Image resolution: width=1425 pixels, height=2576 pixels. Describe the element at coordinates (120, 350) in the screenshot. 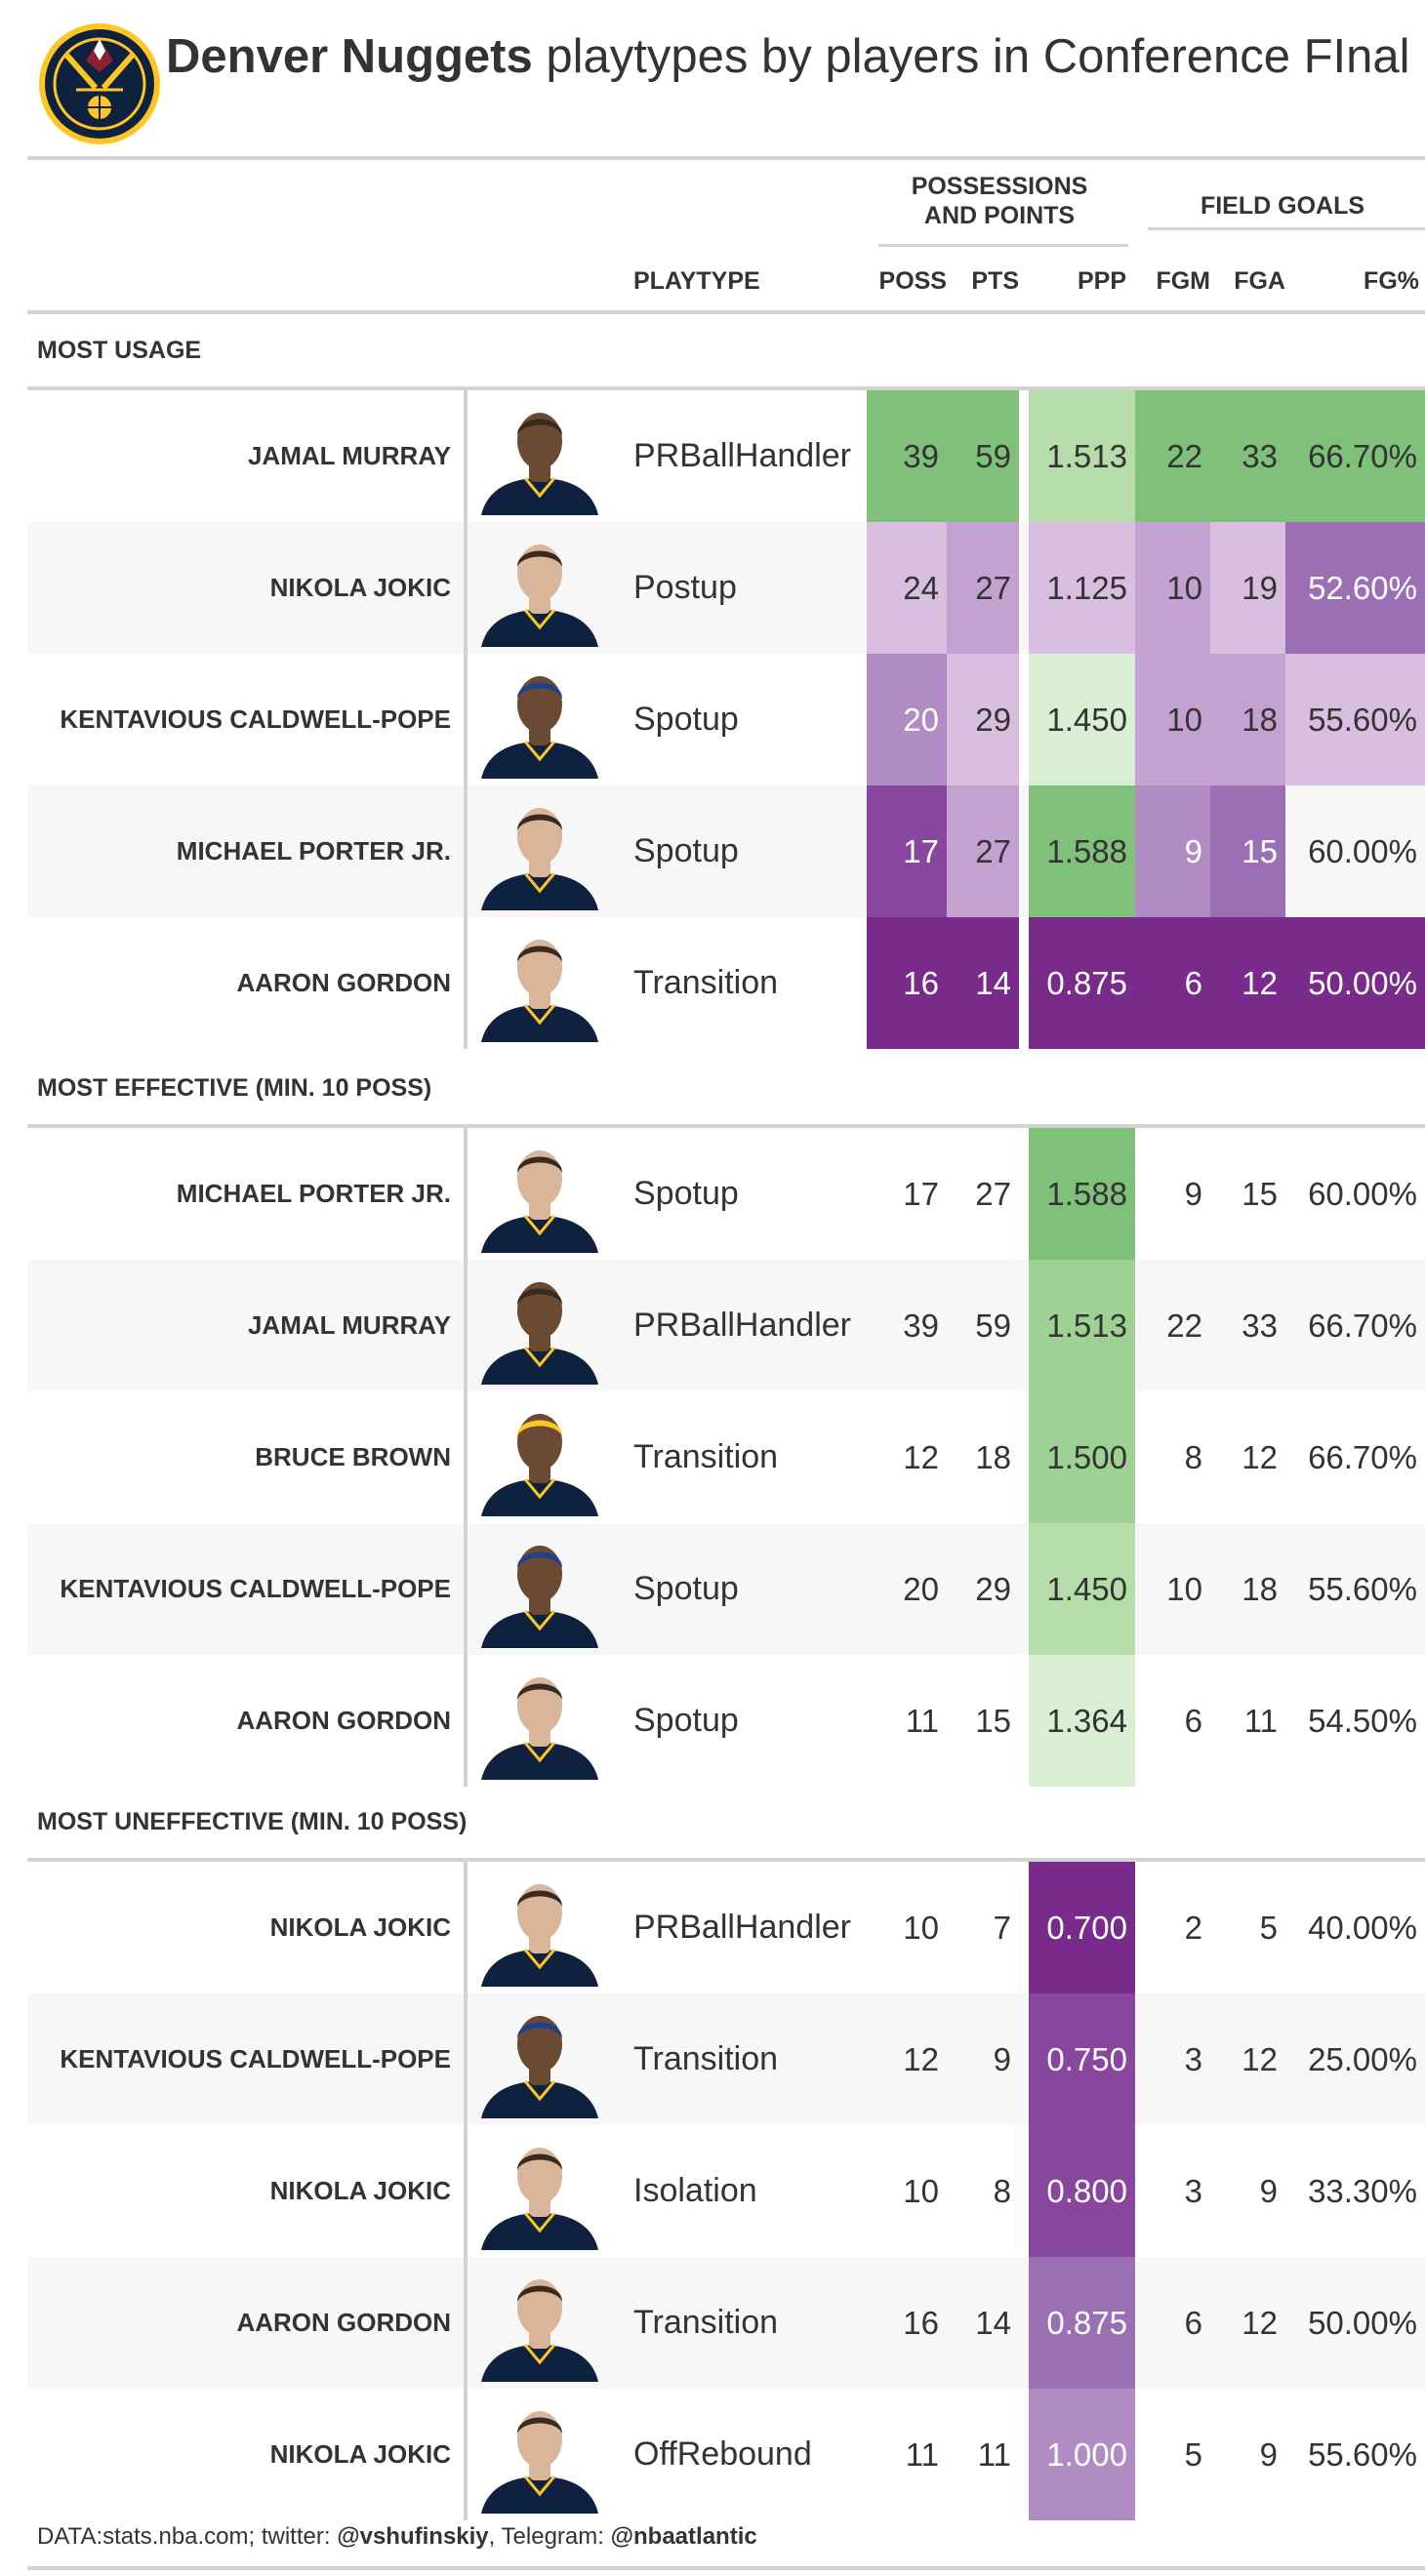

I see `group-label: MOST USAGE` at that location.